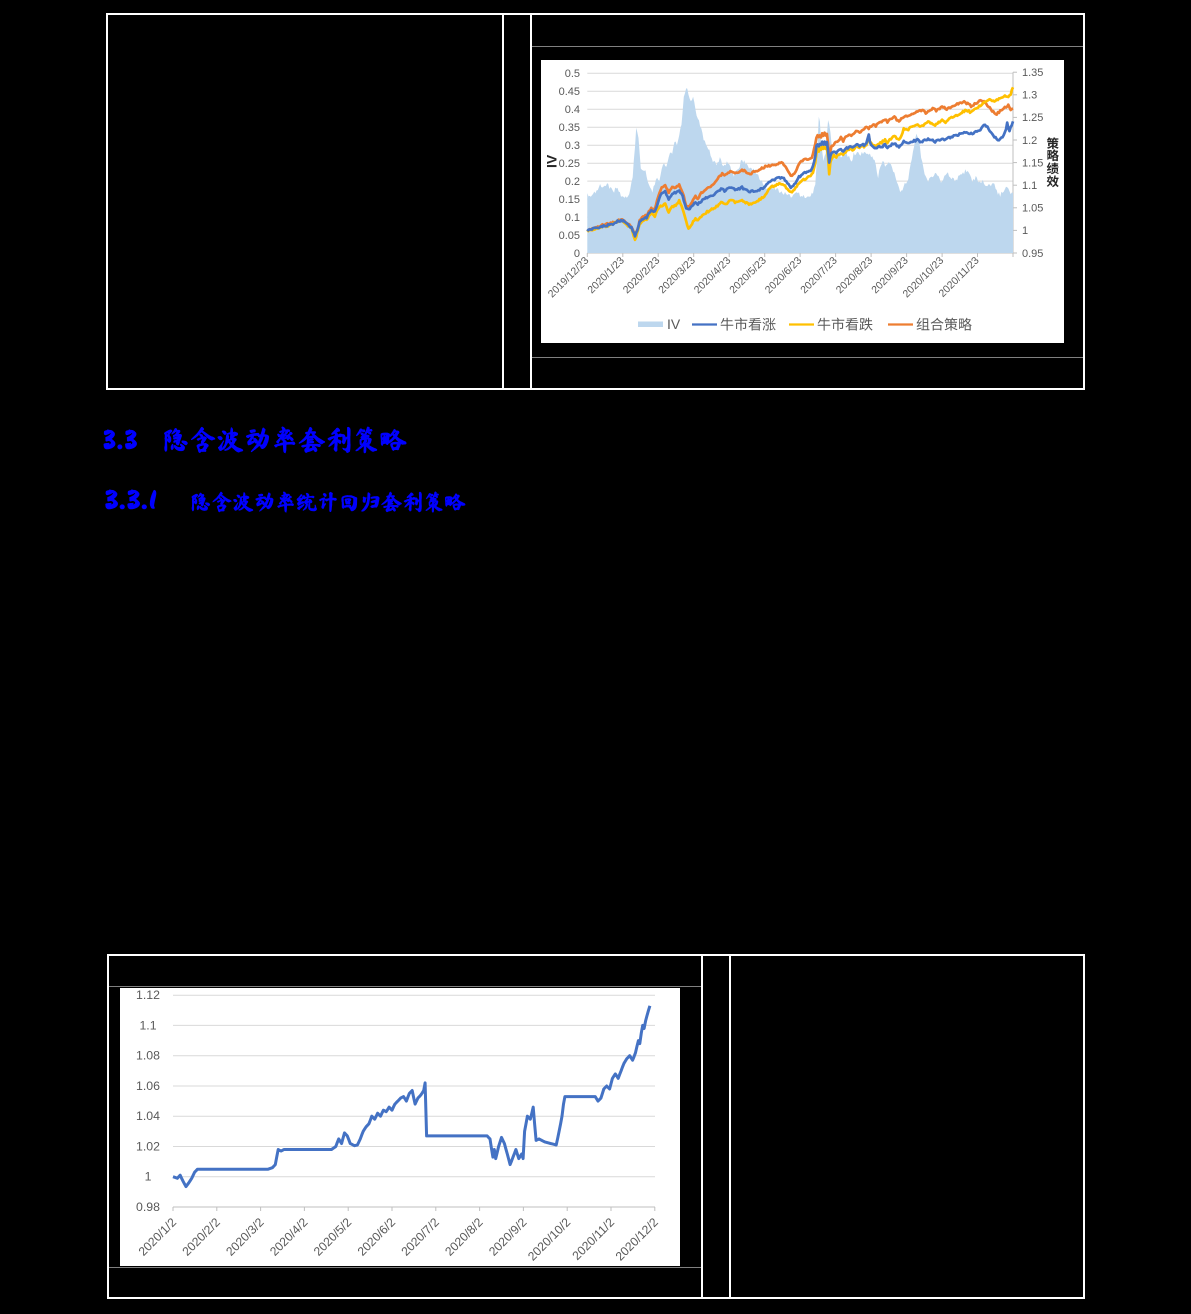 This screenshot has width=1191, height=1314. Describe the element at coordinates (569, 200) in the screenshot. I see `svg-text: 0.15` at that location.